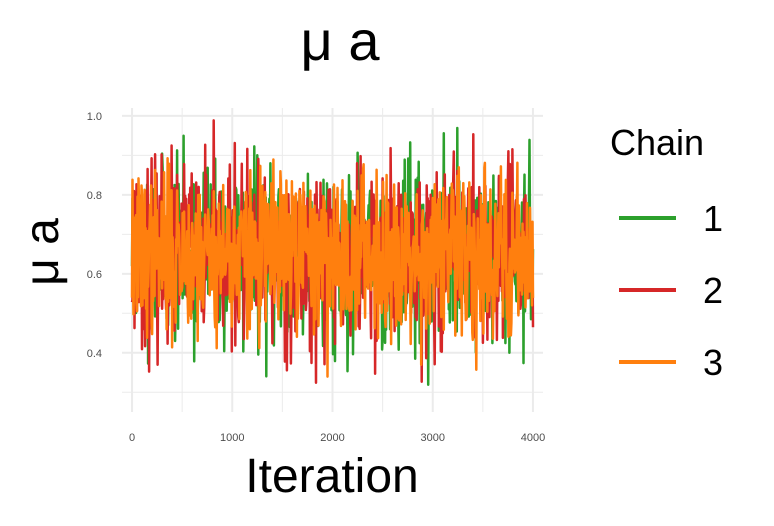  I want to click on legend-title: Chain, so click(657, 142).